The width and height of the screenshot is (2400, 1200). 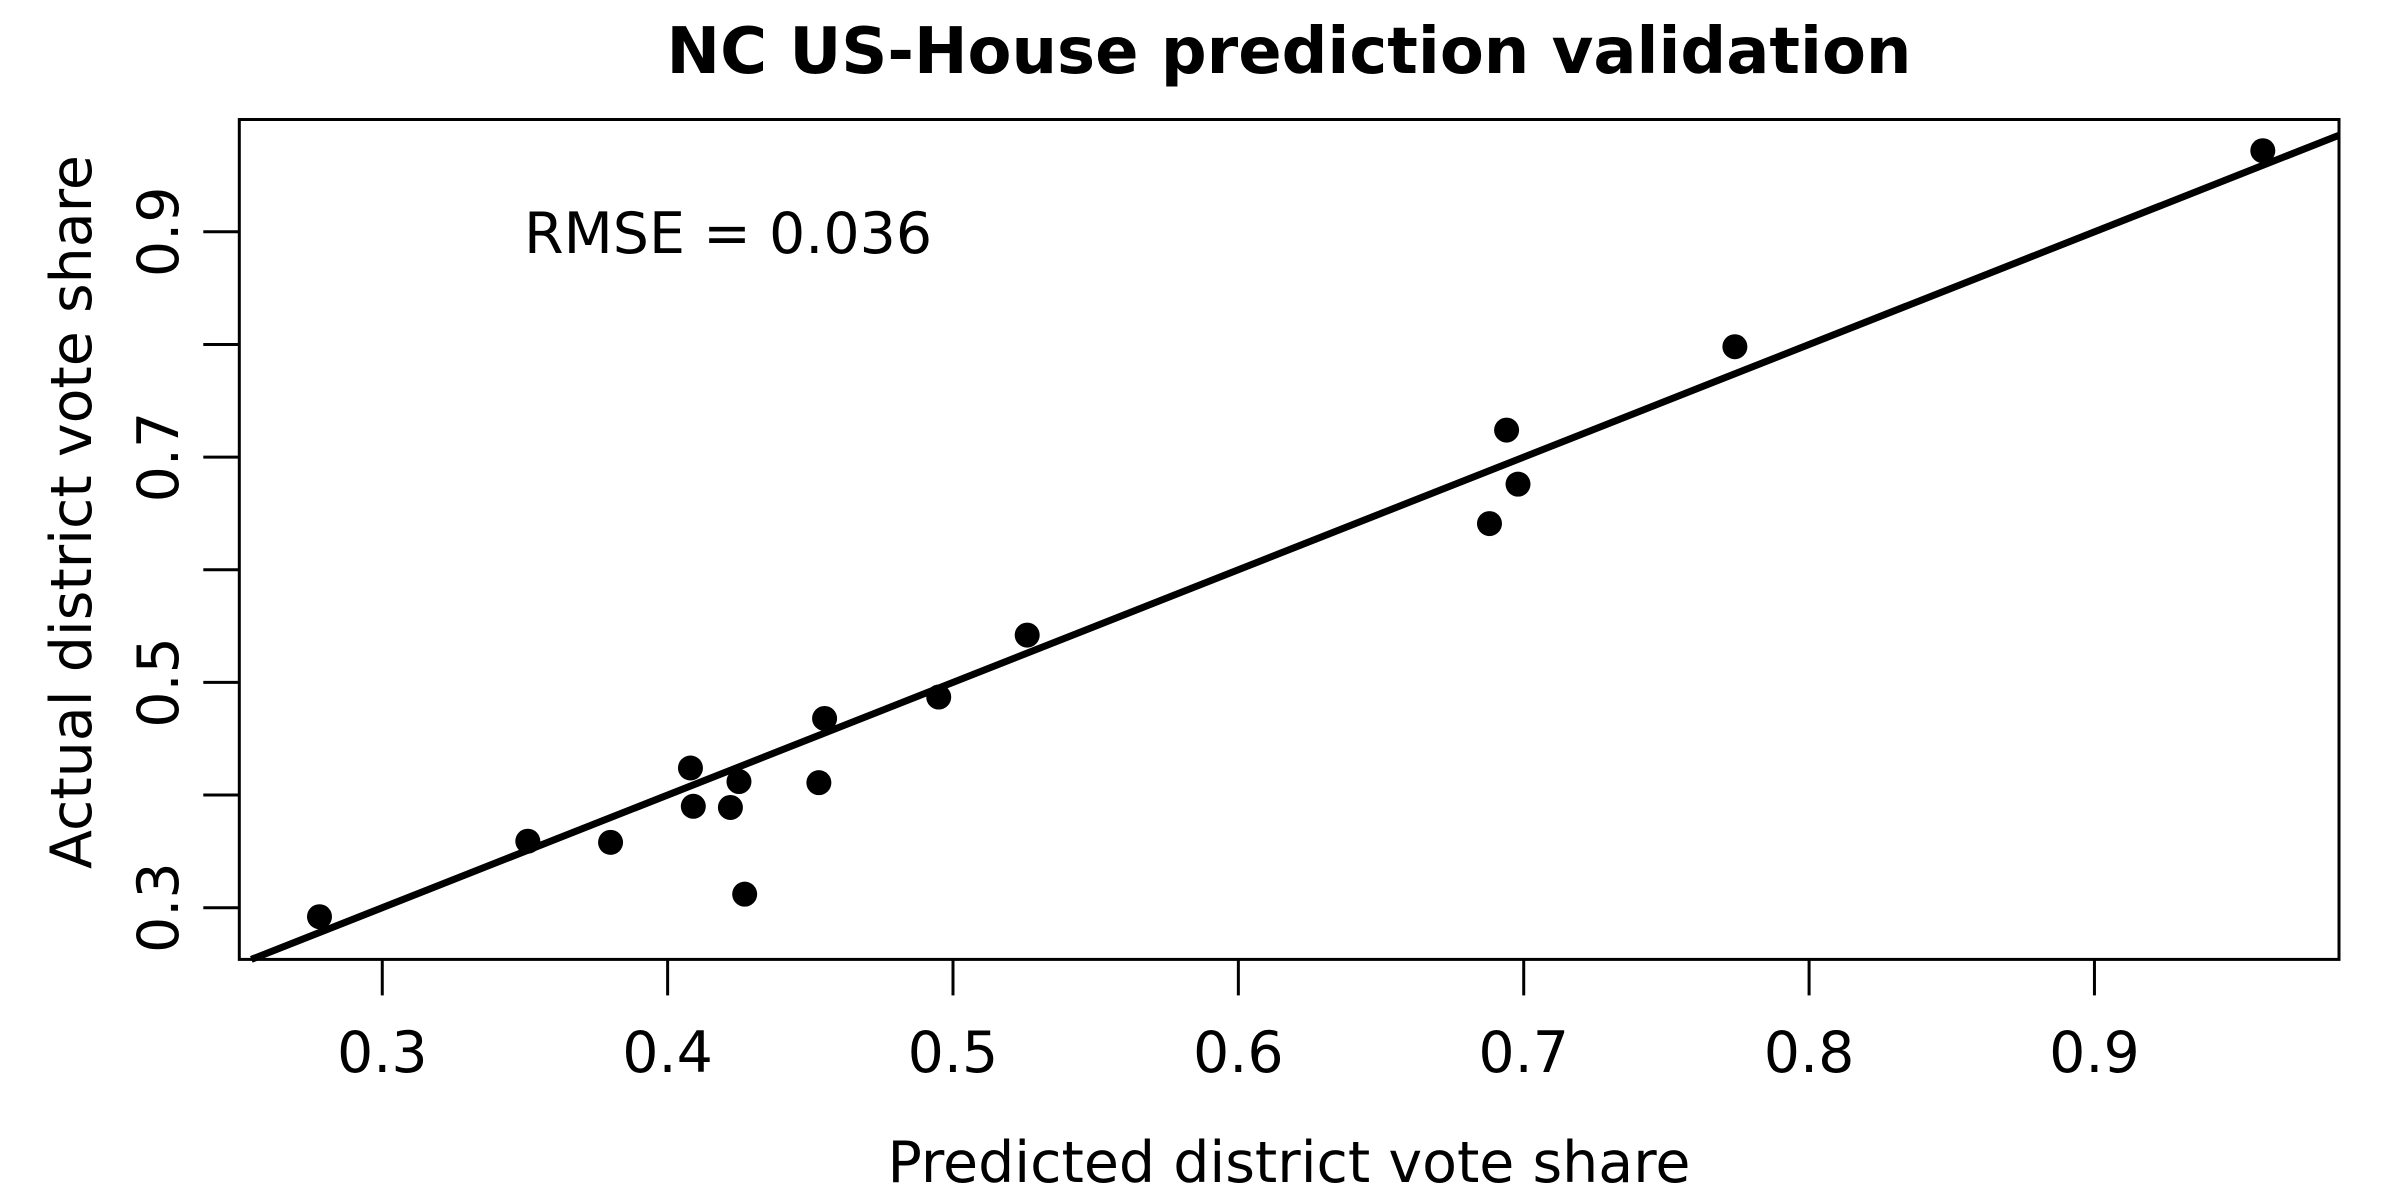 What do you see at coordinates (159, 231) in the screenshot?
I see `y-tick-label: 0.9` at bounding box center [159, 231].